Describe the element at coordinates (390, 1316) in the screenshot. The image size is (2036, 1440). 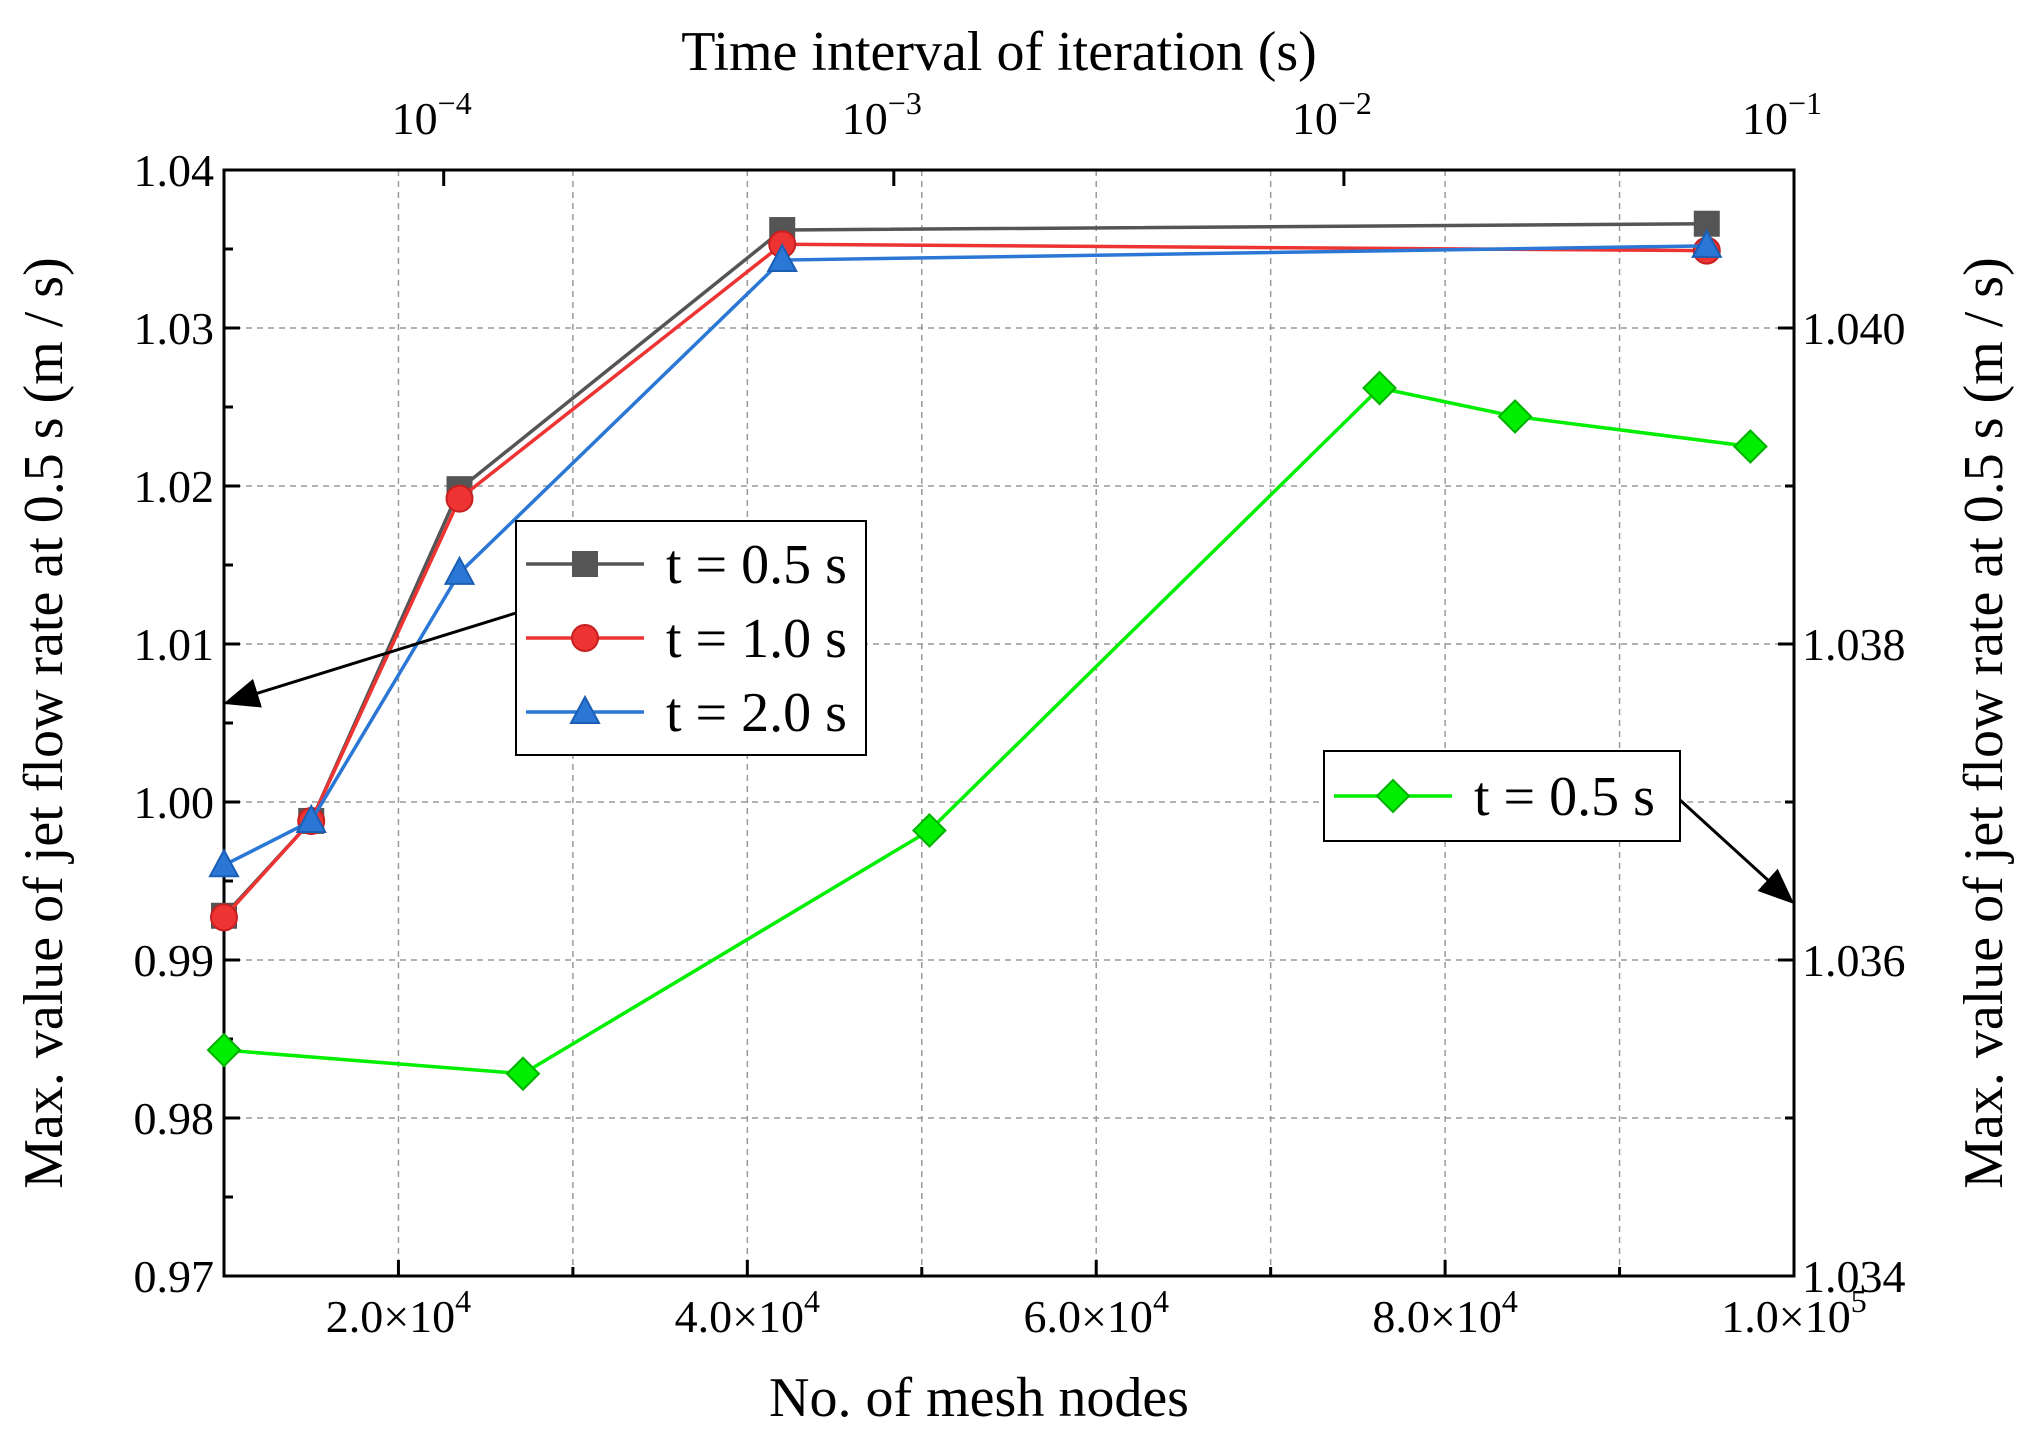
I see `tick-mantissa: 2.0×10` at that location.